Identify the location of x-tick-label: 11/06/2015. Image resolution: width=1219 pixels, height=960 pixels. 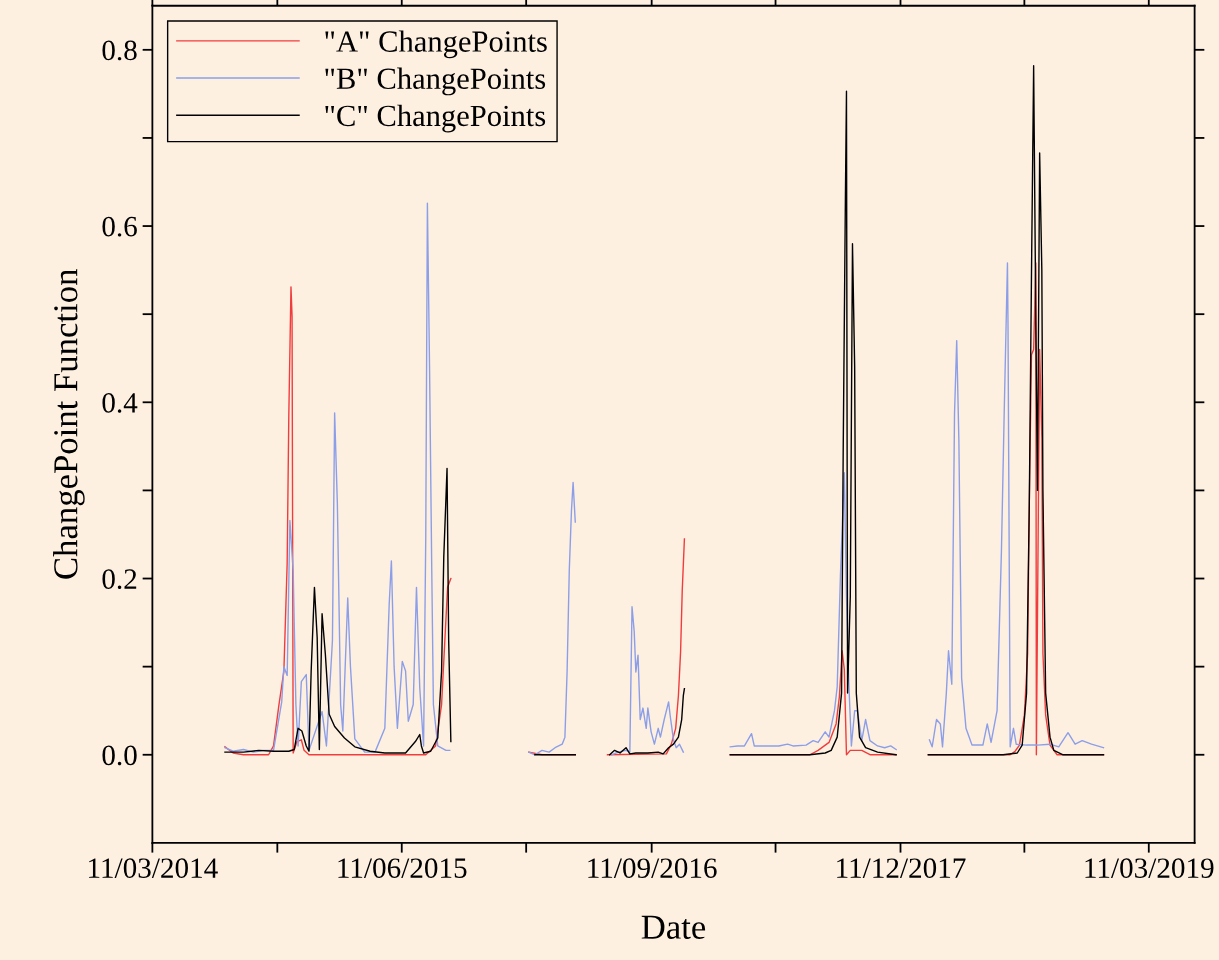
(402, 868).